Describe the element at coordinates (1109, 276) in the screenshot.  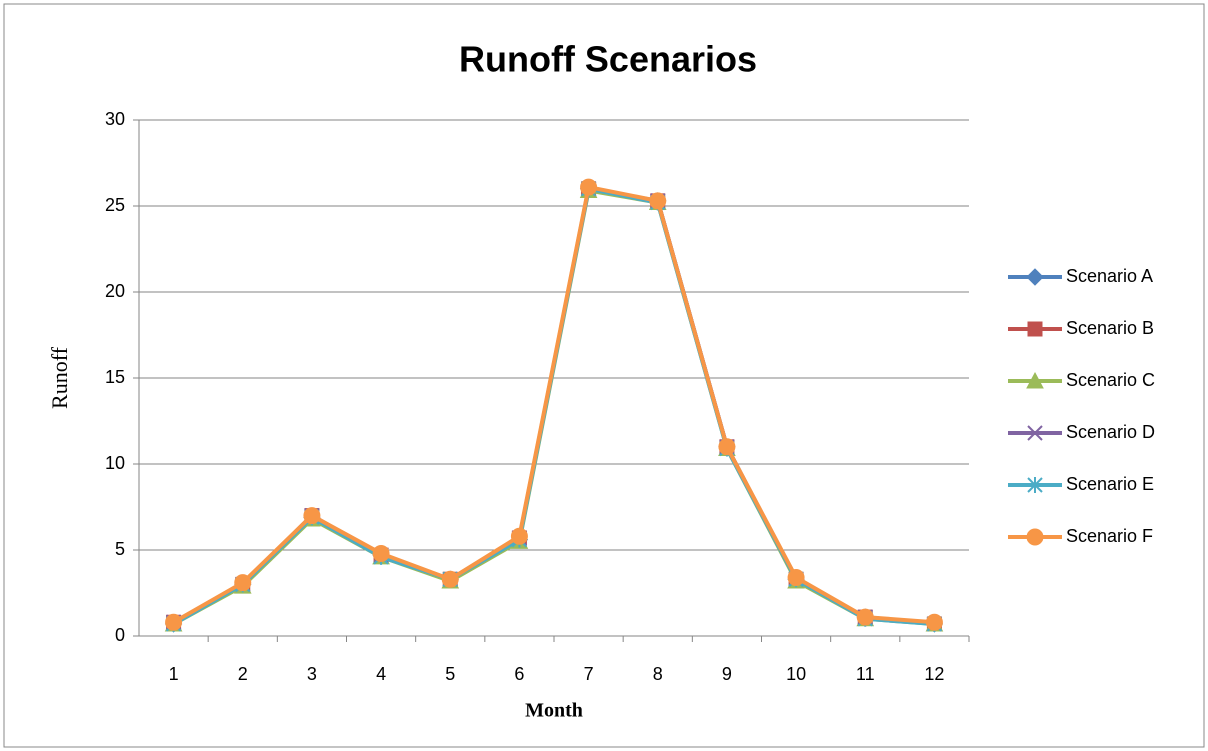
I see `legend-label: Scenario A` at that location.